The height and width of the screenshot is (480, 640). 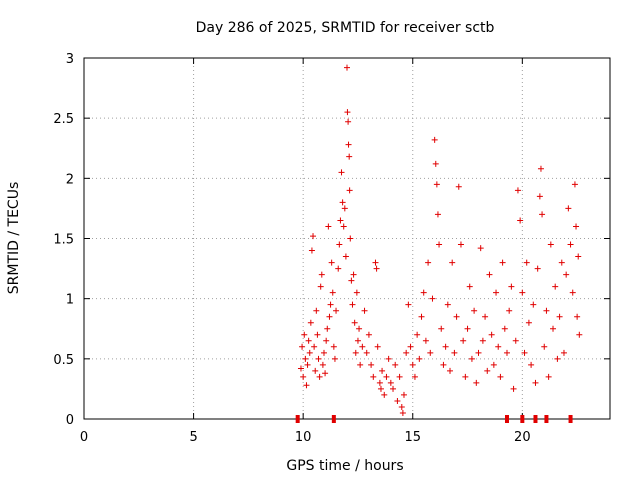 What do you see at coordinates (70, 59) in the screenshot?
I see `y-tick-label: 3` at bounding box center [70, 59].